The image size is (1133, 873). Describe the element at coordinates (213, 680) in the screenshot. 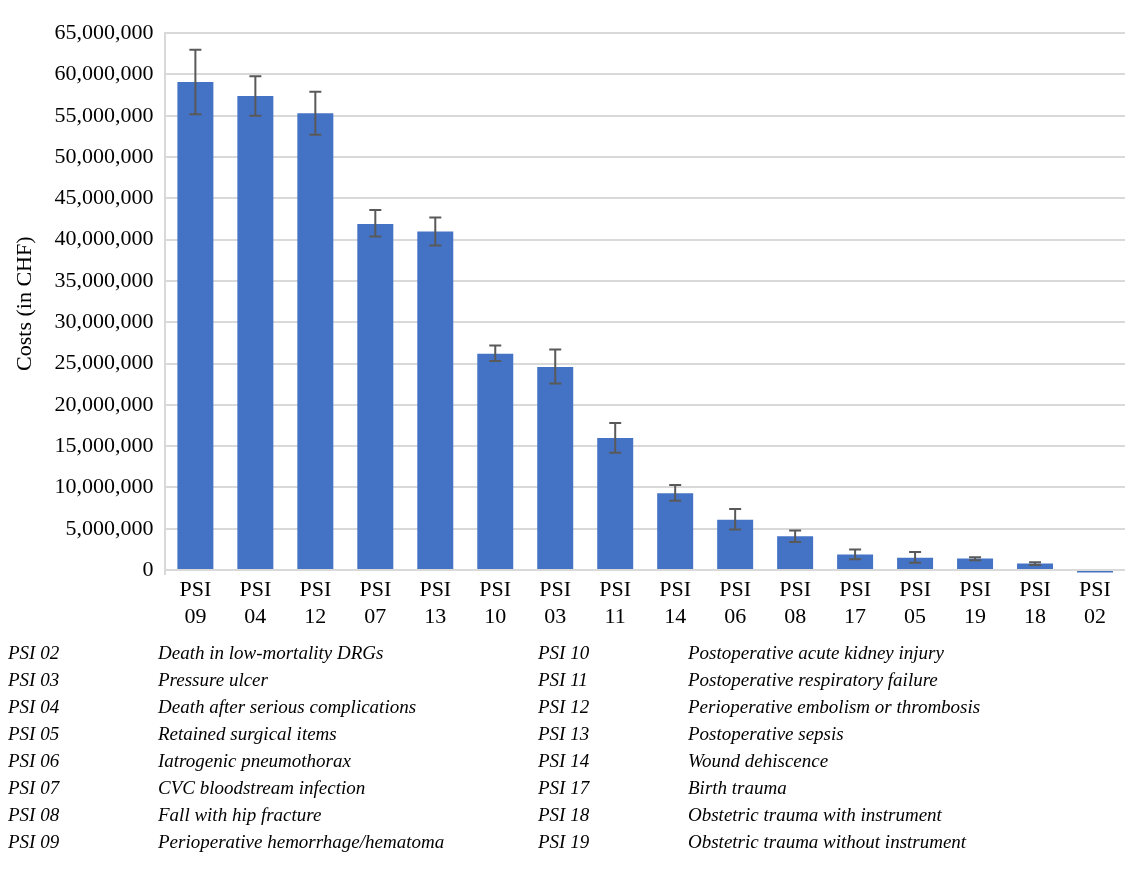

I see `text: Pressure ulcer` at that location.